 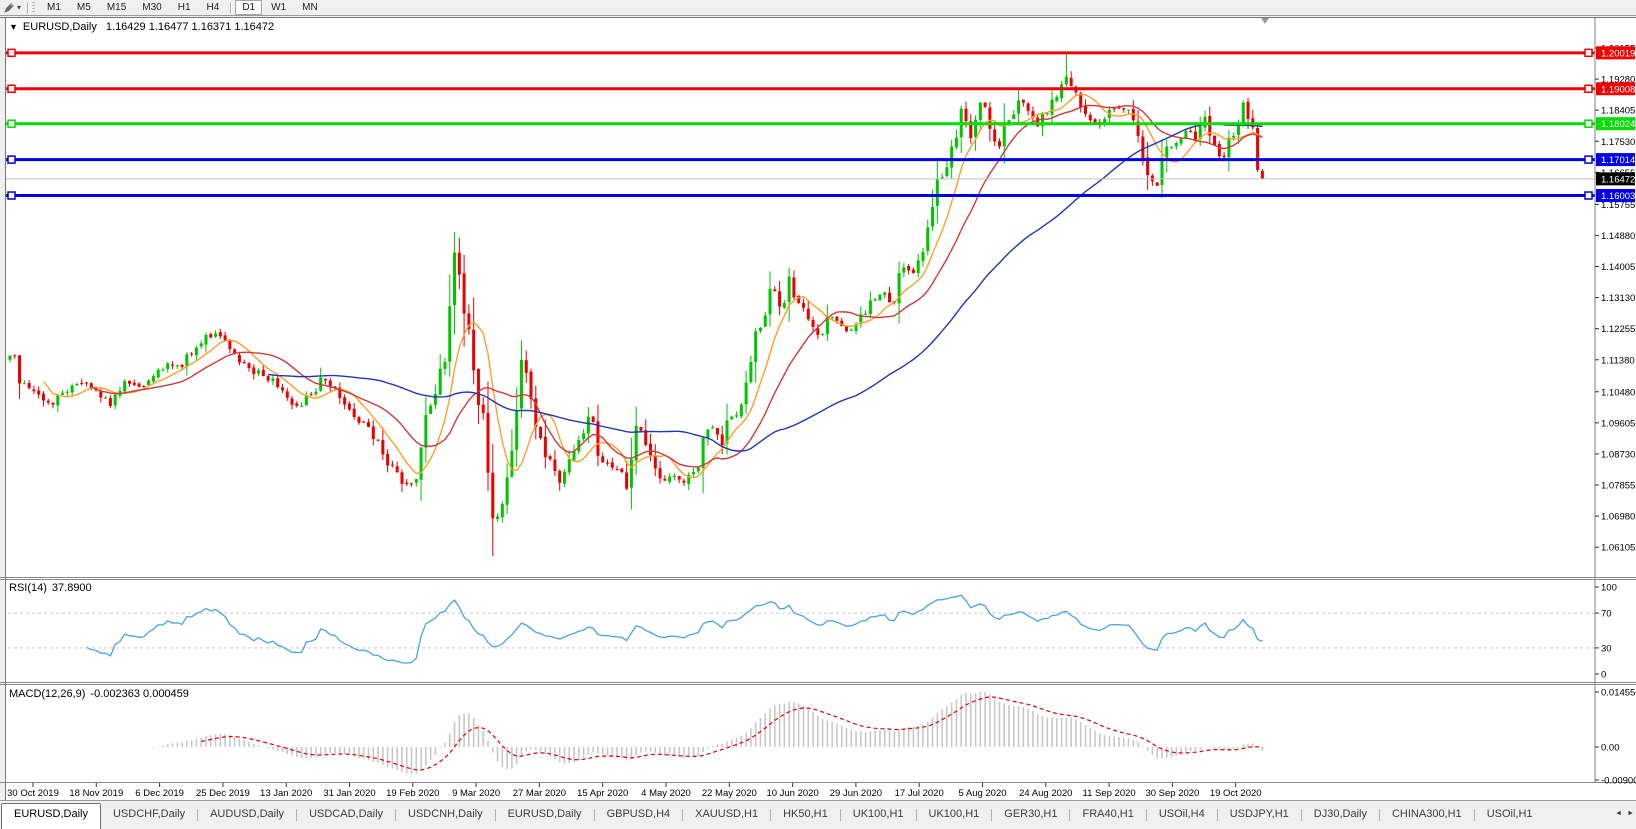 I want to click on rsi-tick-label: 30, so click(x=1606, y=648).